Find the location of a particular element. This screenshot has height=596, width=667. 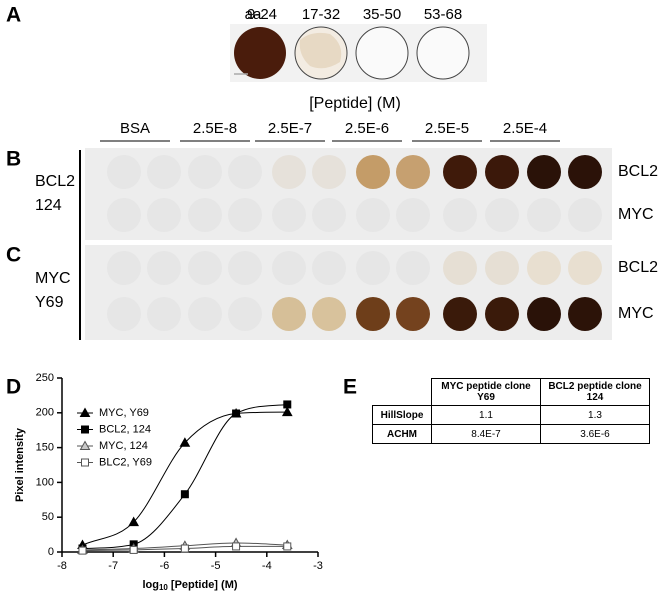

peptide-label: 35-50 is located at coordinates (382, 14).